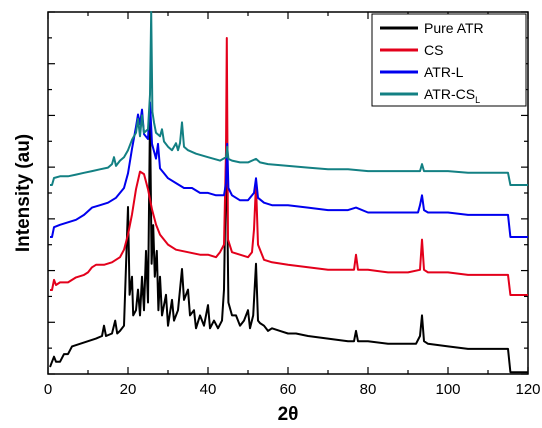 The image size is (542, 428). Describe the element at coordinates (368, 389) in the screenshot. I see `x-tick-label: 80` at that location.